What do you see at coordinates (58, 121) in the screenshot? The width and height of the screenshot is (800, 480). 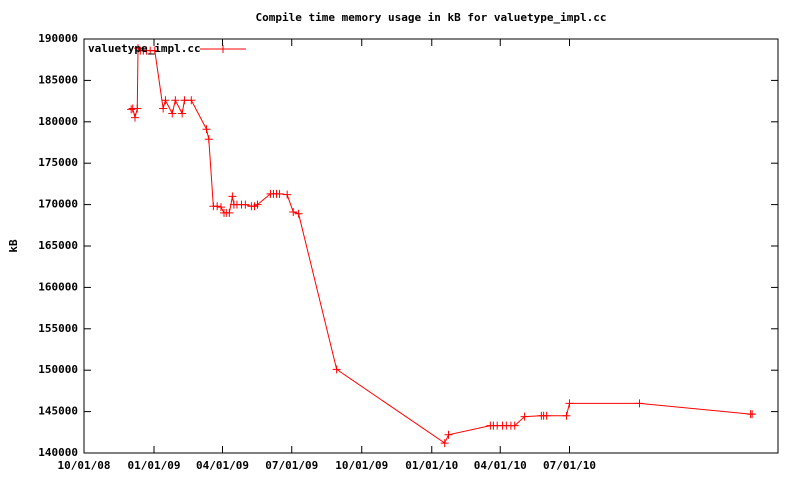 I see `y-tick-label: 180000` at bounding box center [58, 121].